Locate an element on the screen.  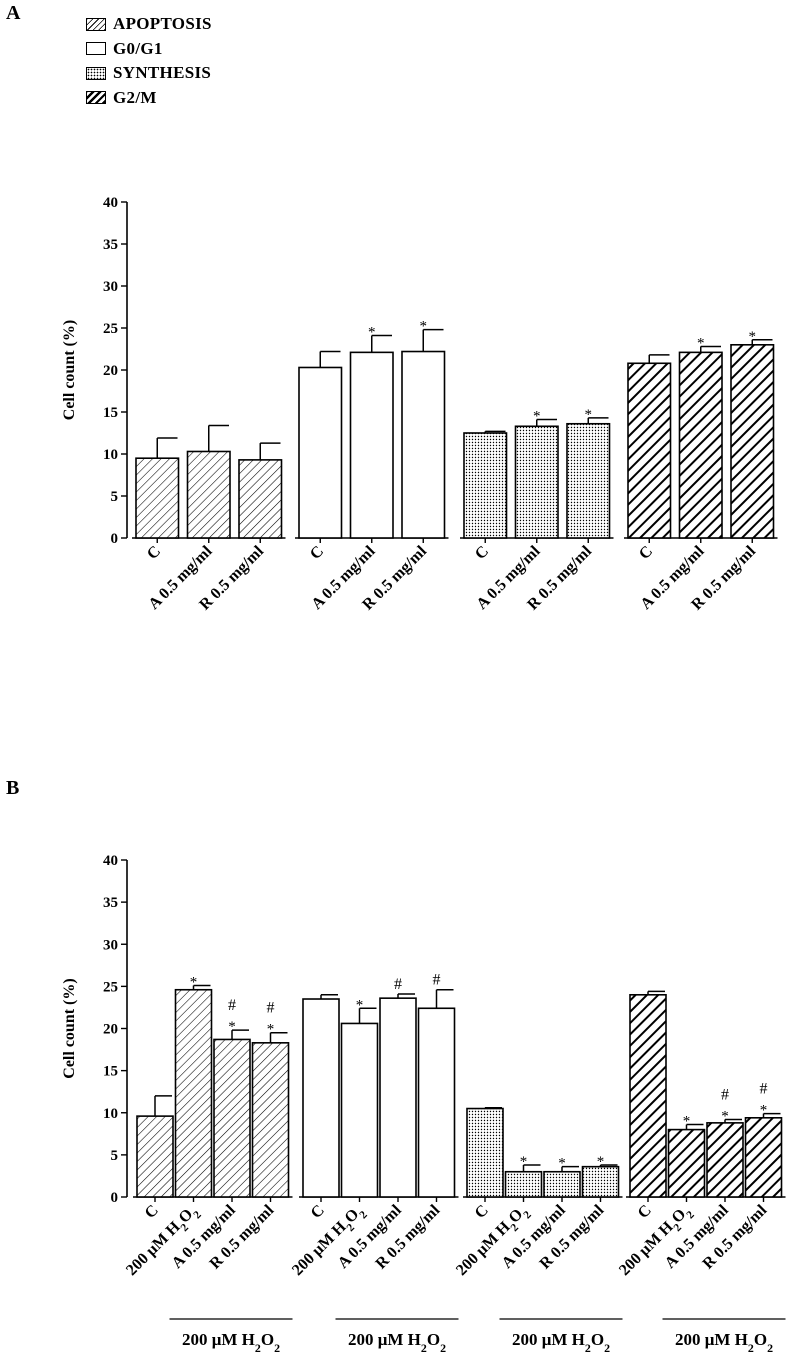
legend-label-apoptosis: APOPTOSIS is located at coordinates (162, 24).